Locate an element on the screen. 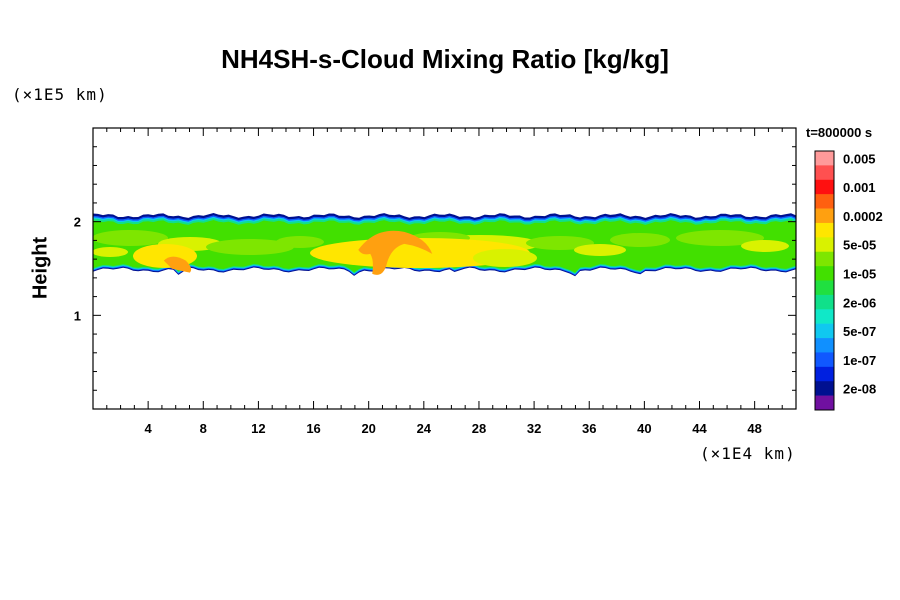  y-axis-unit: (×1E5 km) is located at coordinates (60, 94).